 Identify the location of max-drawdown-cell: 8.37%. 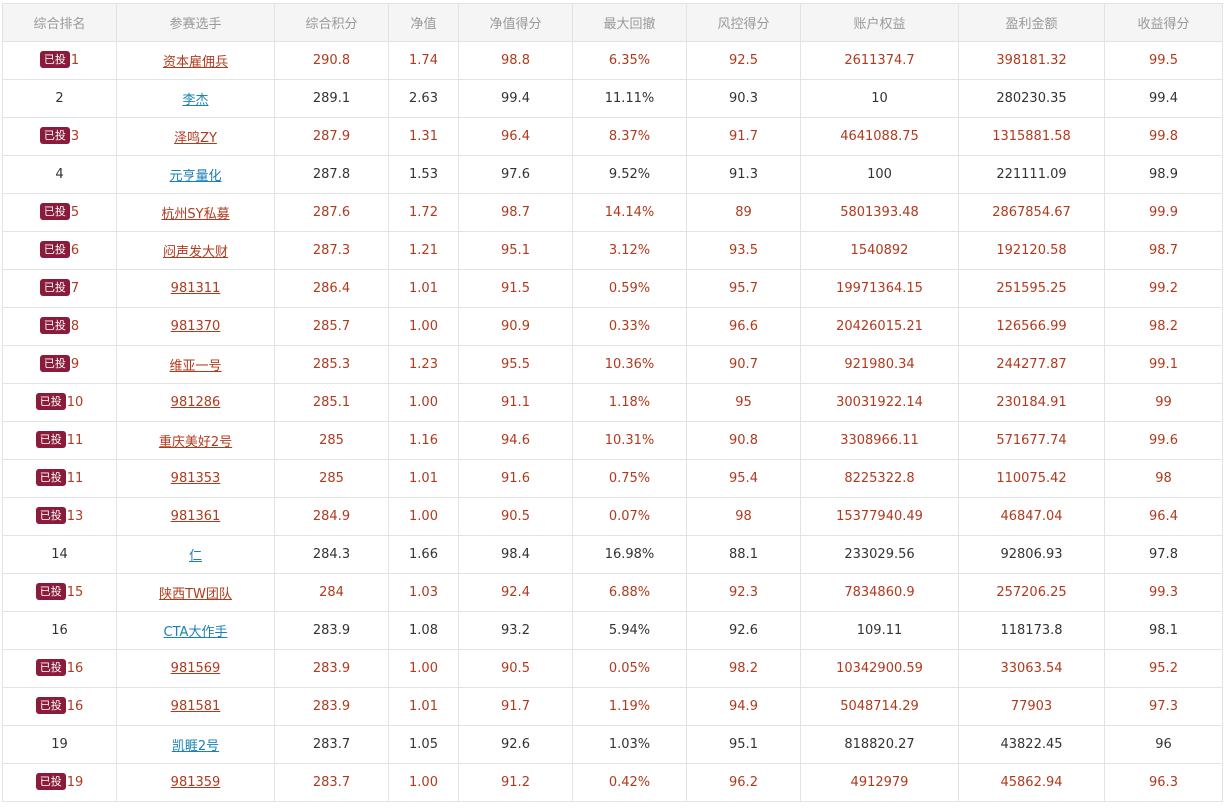
(629, 136).